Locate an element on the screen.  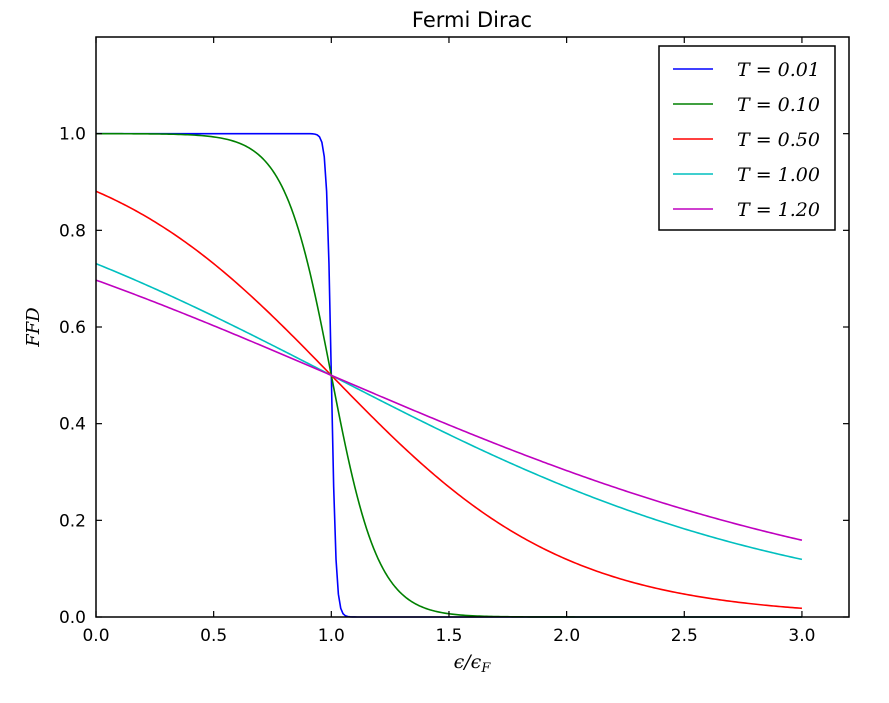
legend-box is located at coordinates (747, 138).